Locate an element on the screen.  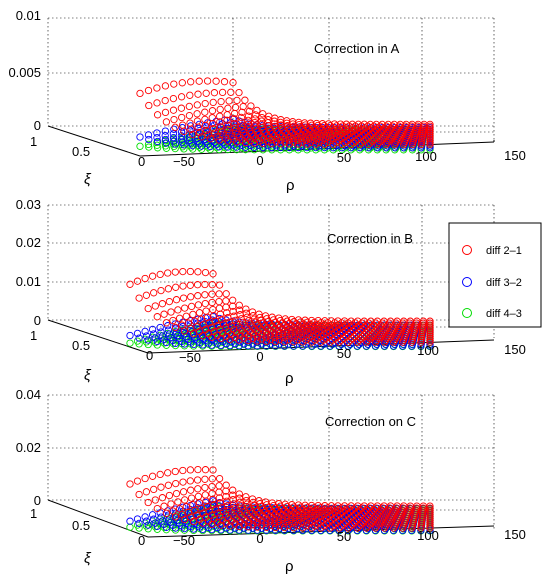
panel-a-xtick: 100 is located at coordinates (426, 156).